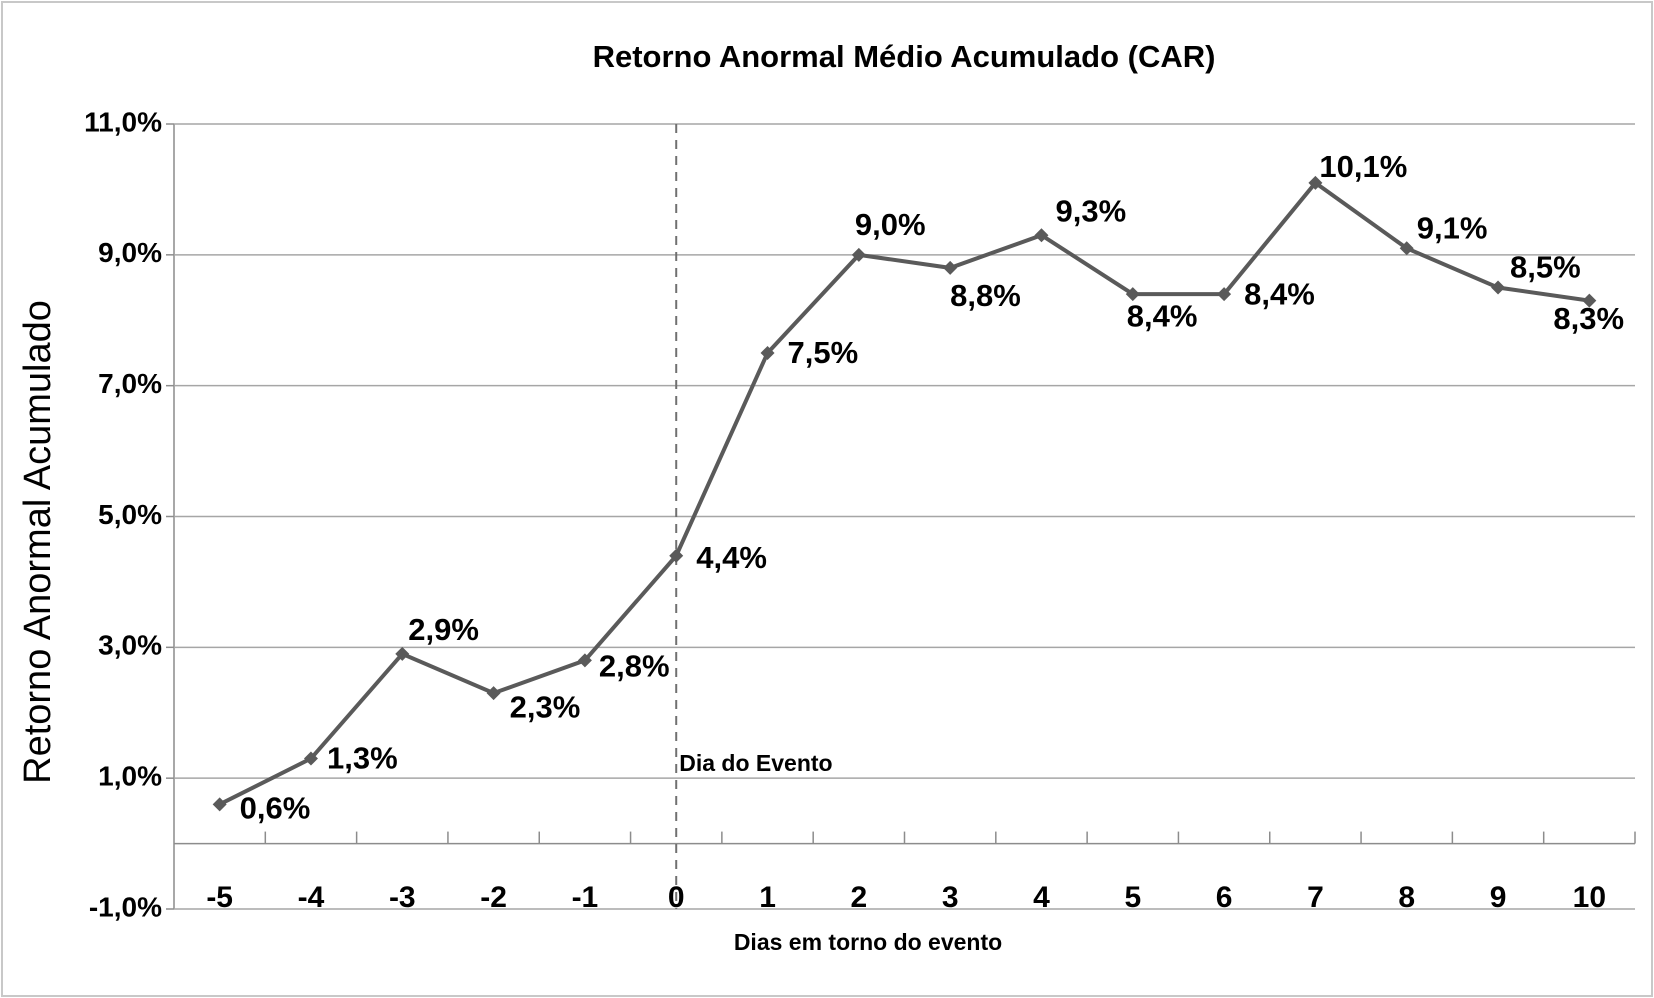 The width and height of the screenshot is (1654, 998). Describe the element at coordinates (1363, 166) in the screenshot. I see `data-label: 10,1%` at that location.